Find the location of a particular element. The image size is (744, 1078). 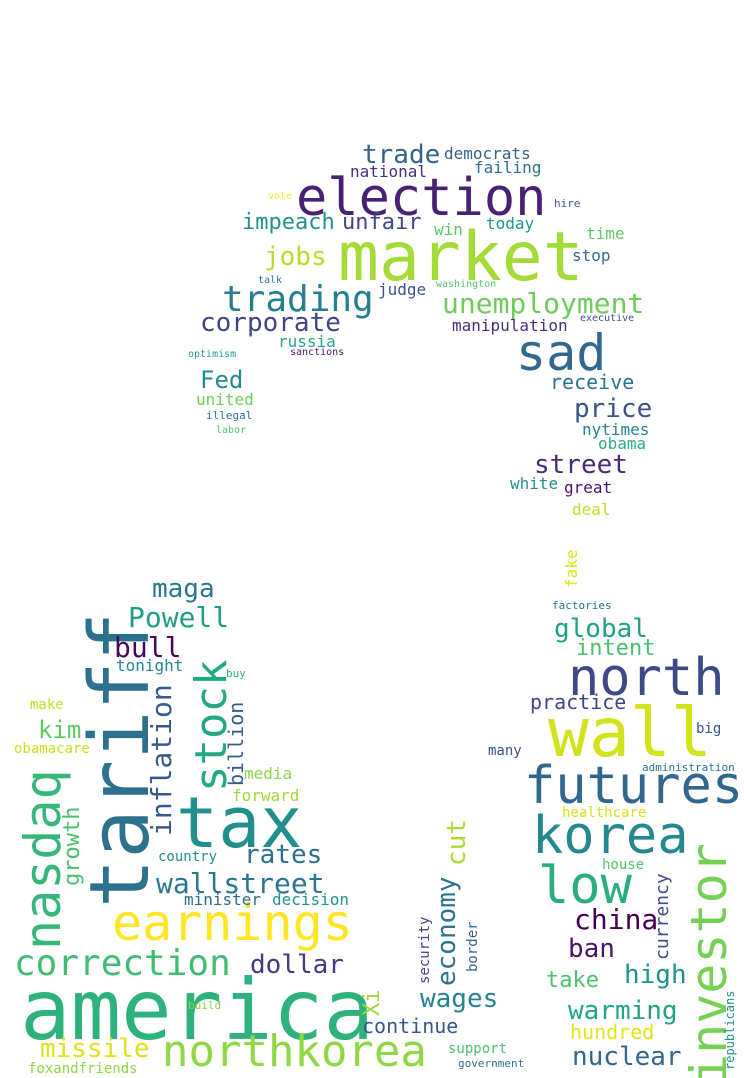

word: government is located at coordinates (491, 1063).